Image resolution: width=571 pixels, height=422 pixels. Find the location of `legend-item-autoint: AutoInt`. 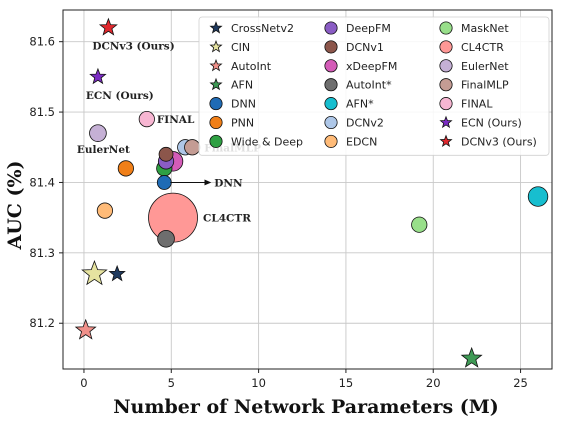

legend-item-autoint: AutoInt is located at coordinates (240, 65).